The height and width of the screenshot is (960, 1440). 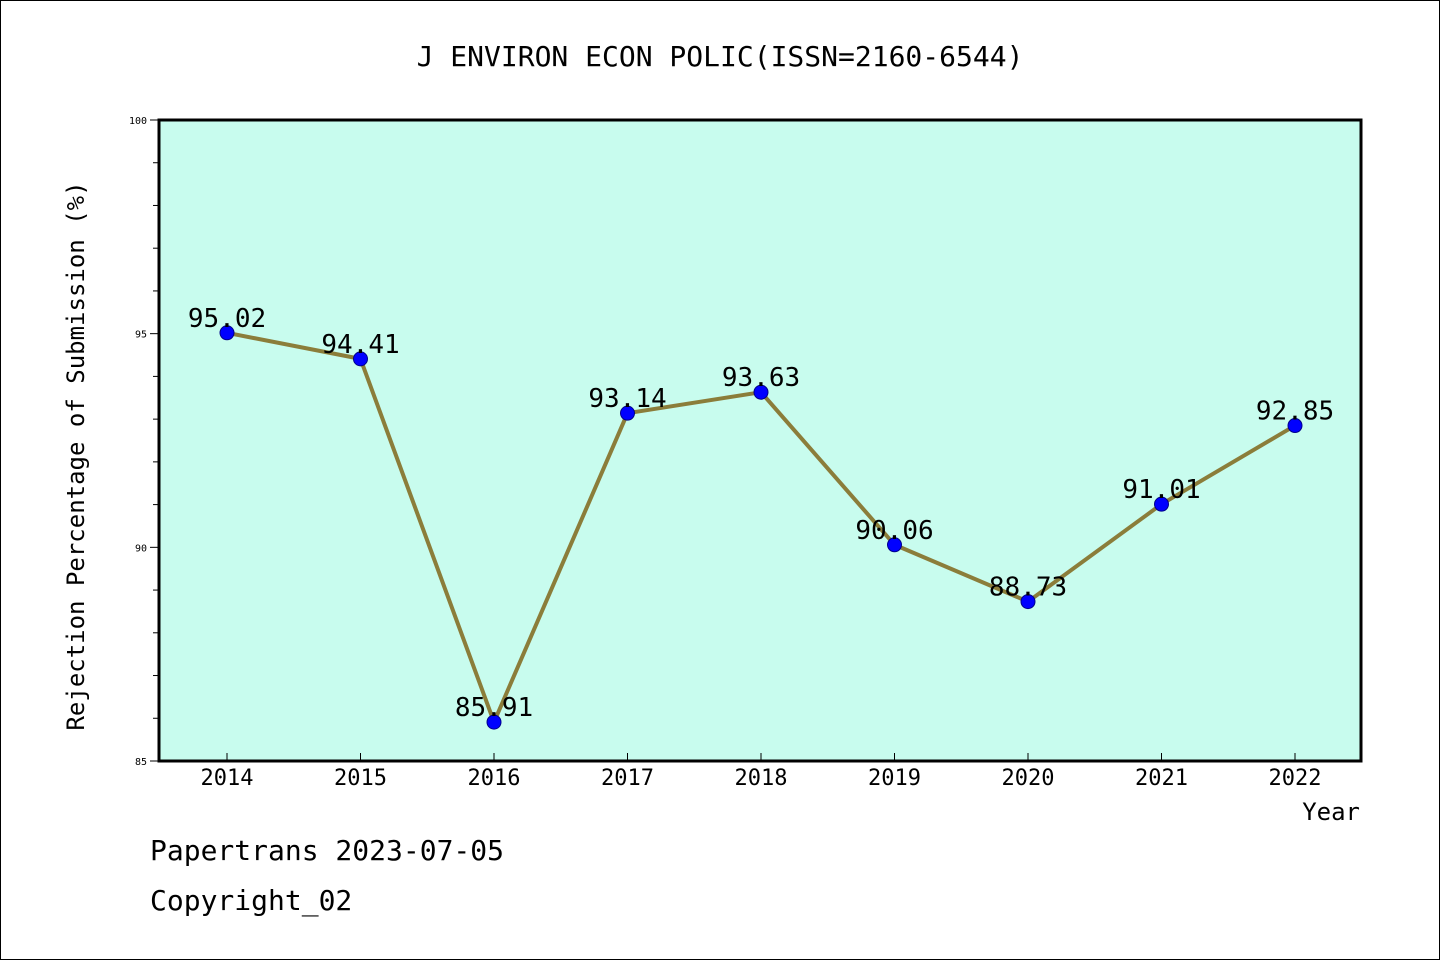 I want to click on x-axis-ticks: 2014 2015 2016 2017 2018 2019 2020 2021 2022, so click(x=761, y=772).